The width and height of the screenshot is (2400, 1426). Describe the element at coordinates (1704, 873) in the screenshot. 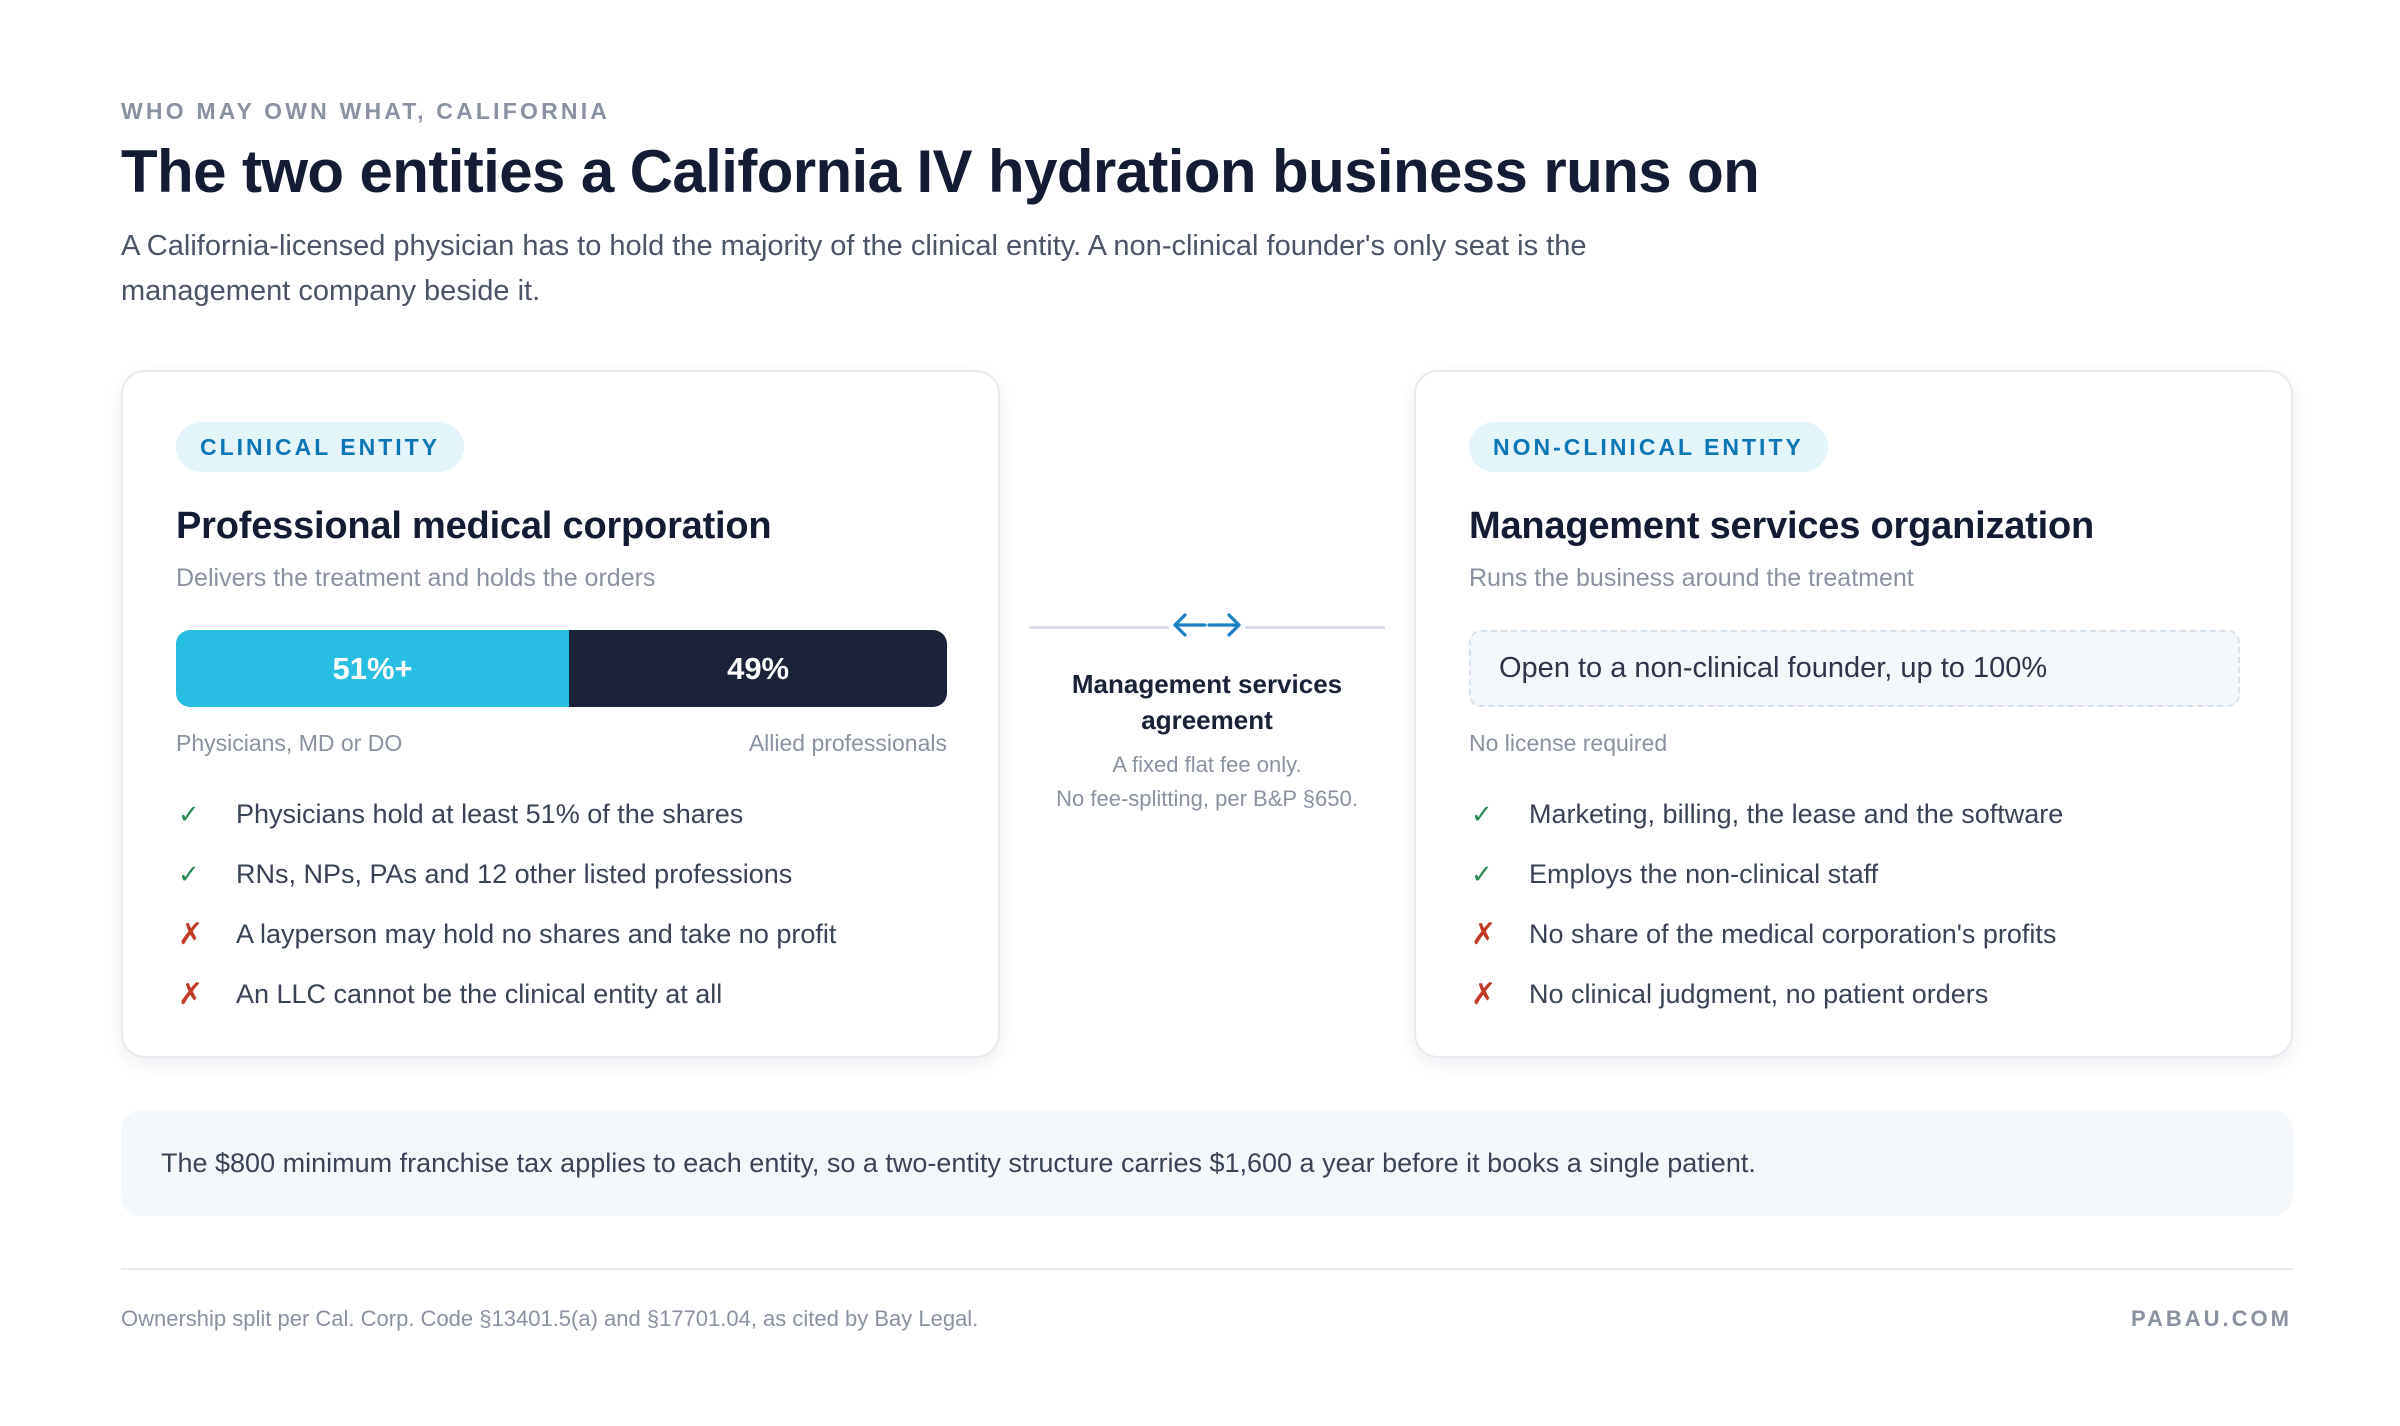

I see `list-item-text: Employs the non-clinical staff` at that location.